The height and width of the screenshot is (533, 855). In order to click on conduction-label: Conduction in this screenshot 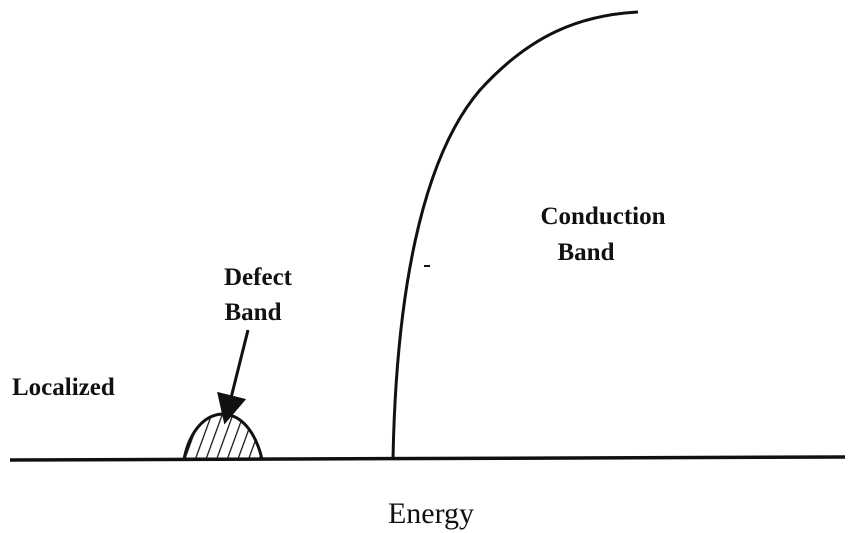, I will do `click(602, 216)`.